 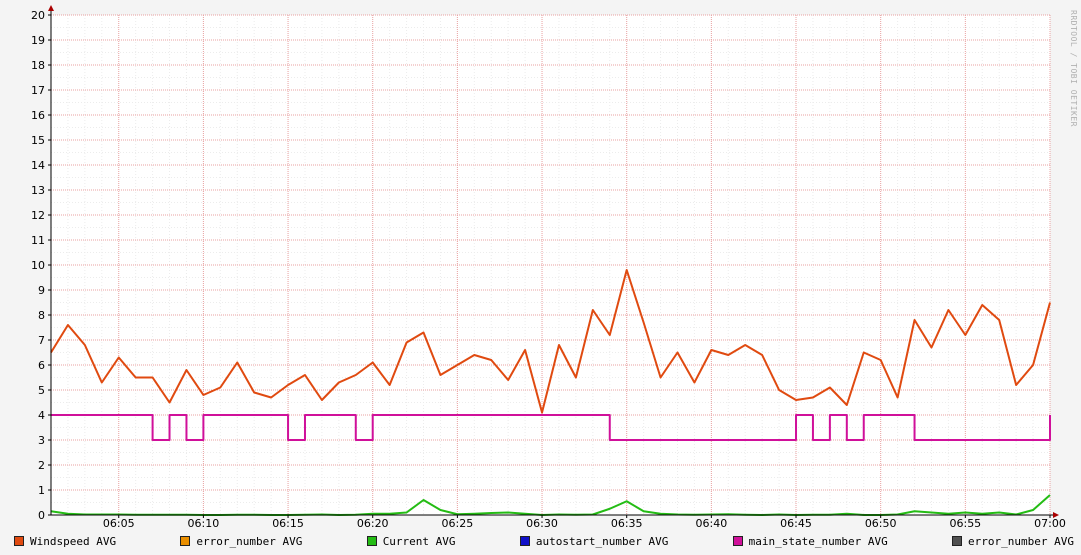 I want to click on legend-item: Windspeed AVG, so click(x=65, y=541).